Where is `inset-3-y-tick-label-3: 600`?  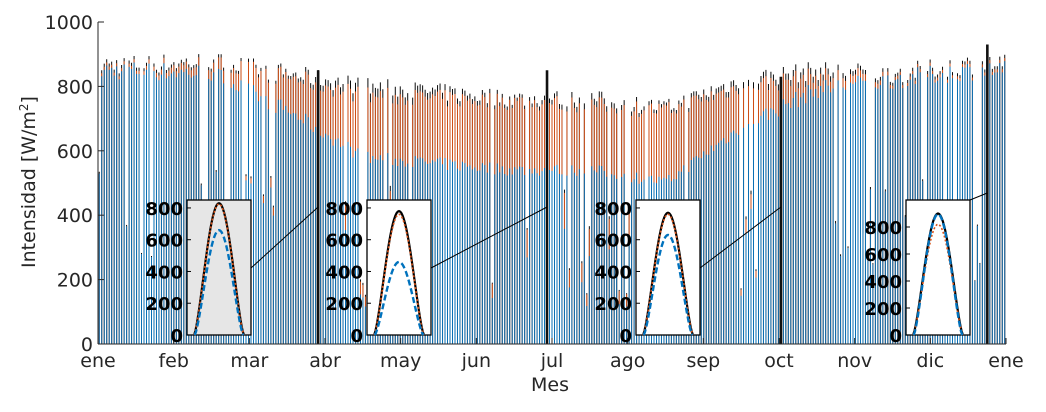 inset-3-y-tick-label-3: 600 is located at coordinates (613, 241).